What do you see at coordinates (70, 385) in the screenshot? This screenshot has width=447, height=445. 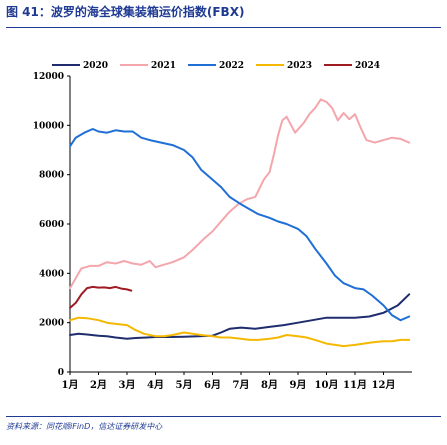 I see `x-tick-label: 1月` at bounding box center [70, 385].